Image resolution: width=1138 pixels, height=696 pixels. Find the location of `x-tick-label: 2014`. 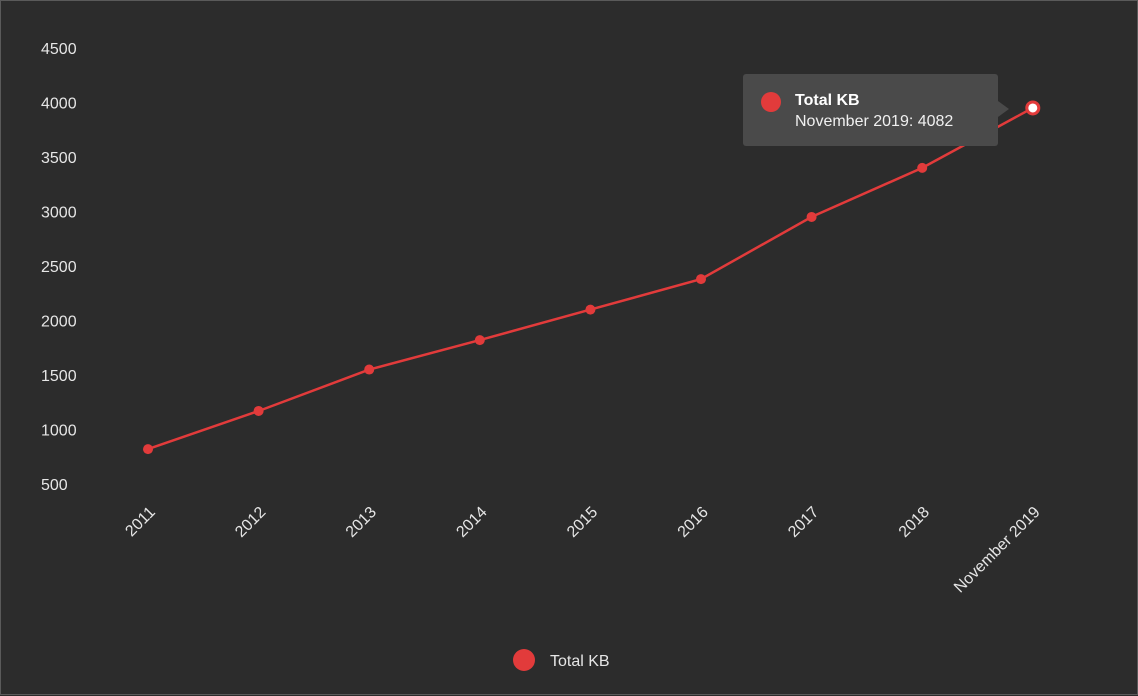

x-tick-label: 2014 is located at coordinates (471, 522).